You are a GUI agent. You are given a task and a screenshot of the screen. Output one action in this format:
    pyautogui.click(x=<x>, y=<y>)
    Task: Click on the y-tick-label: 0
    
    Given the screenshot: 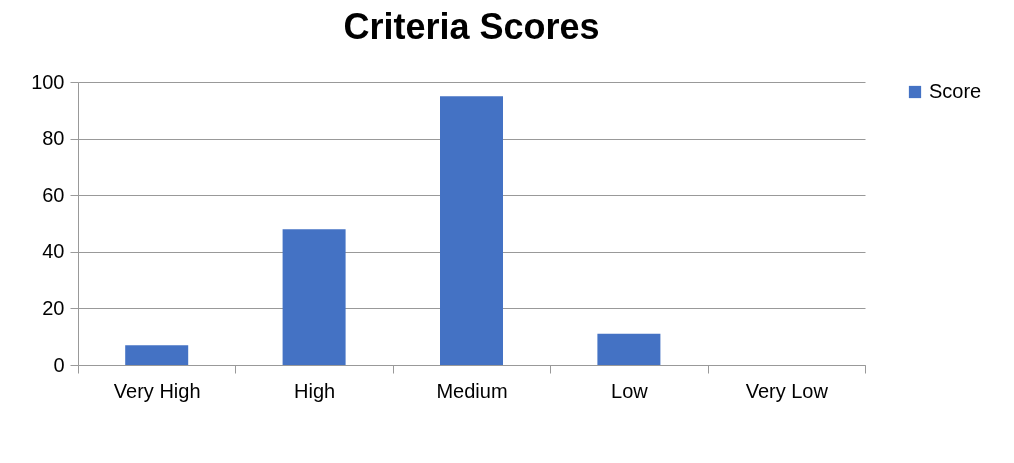 What is the action you would take?
    pyautogui.click(x=59, y=364)
    